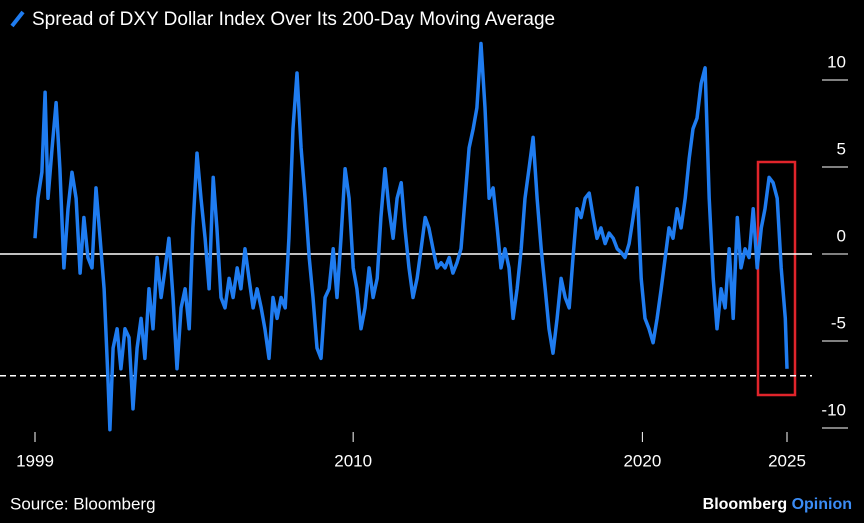 Image resolution: width=864 pixels, height=523 pixels. Describe the element at coordinates (836, 61) in the screenshot. I see `y-tick-label: 10` at that location.